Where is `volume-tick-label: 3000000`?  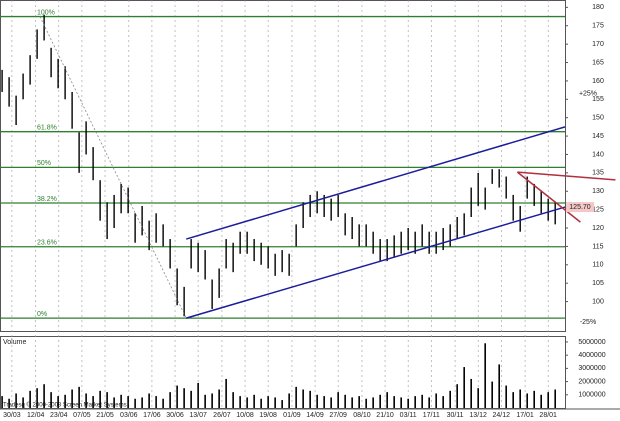
volume-tick-label: 3000000 is located at coordinates (591, 368).